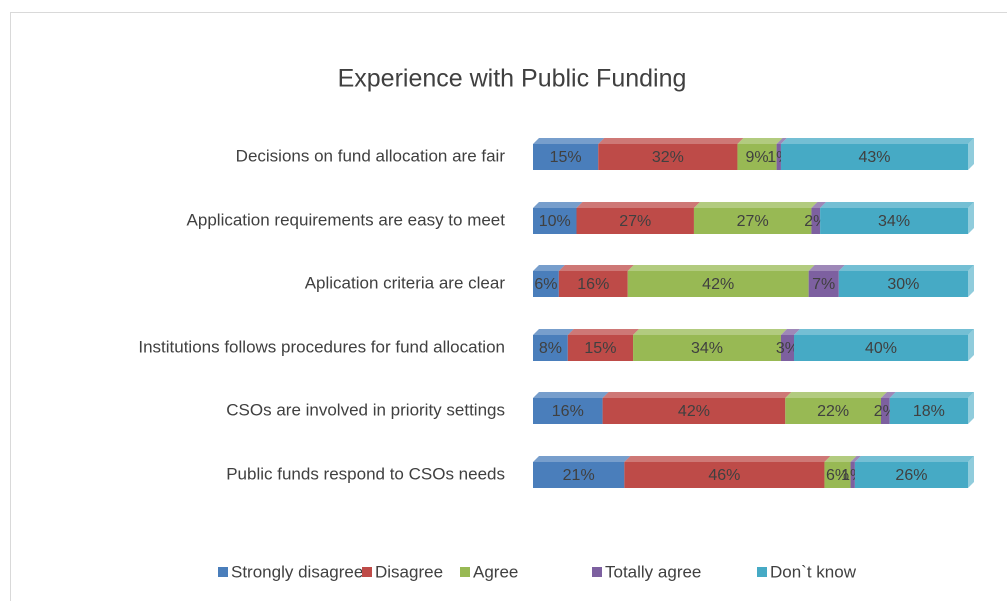  What do you see at coordinates (894, 221) in the screenshot?
I see `value-label: 34%` at bounding box center [894, 221].